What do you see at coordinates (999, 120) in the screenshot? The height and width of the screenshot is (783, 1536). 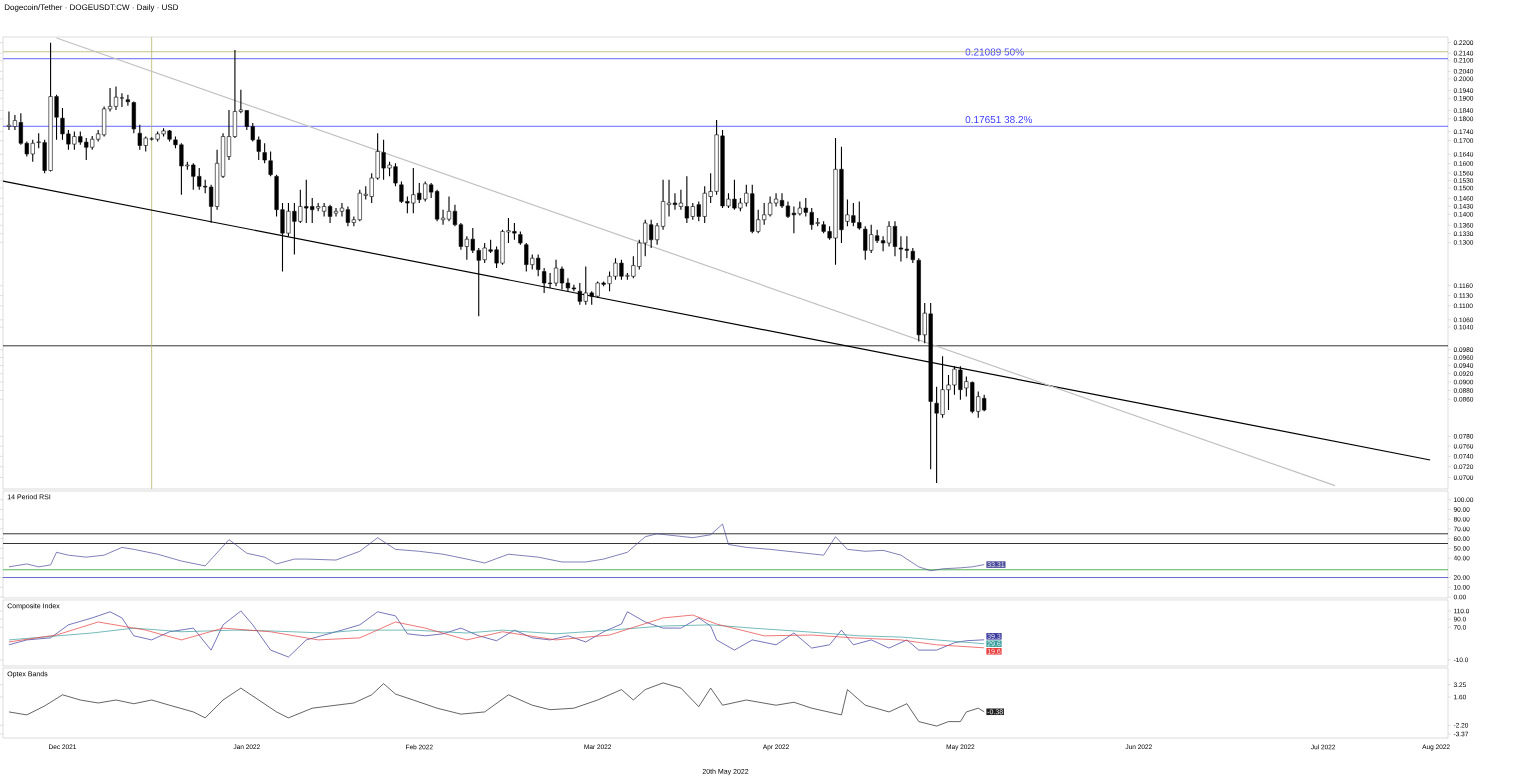 I see `ref-line-label: 0.17651 38.2%` at bounding box center [999, 120].